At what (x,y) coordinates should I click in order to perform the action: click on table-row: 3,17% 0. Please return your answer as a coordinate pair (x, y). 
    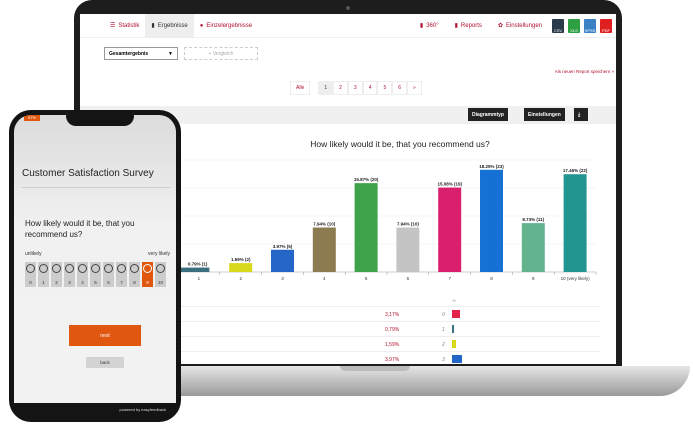
    Looking at the image, I should click on (390, 313).